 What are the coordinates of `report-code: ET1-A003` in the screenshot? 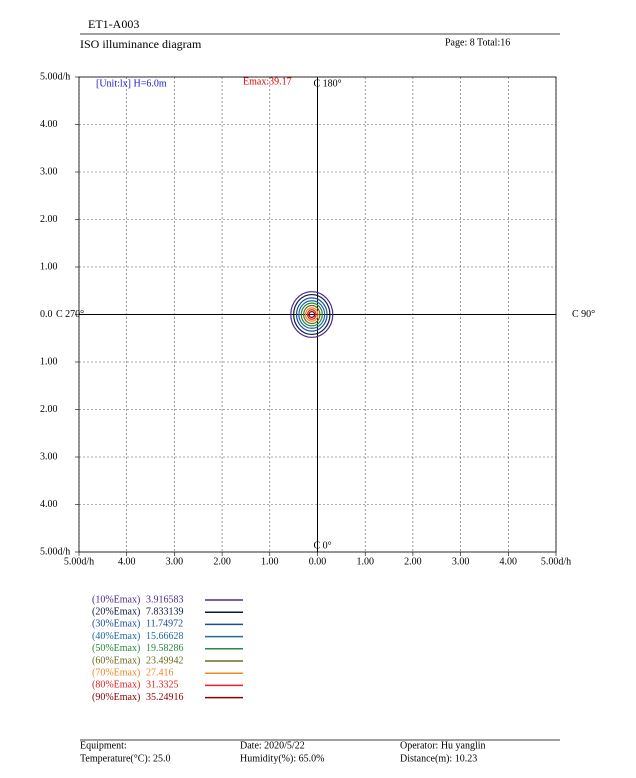 It's located at (113, 24).